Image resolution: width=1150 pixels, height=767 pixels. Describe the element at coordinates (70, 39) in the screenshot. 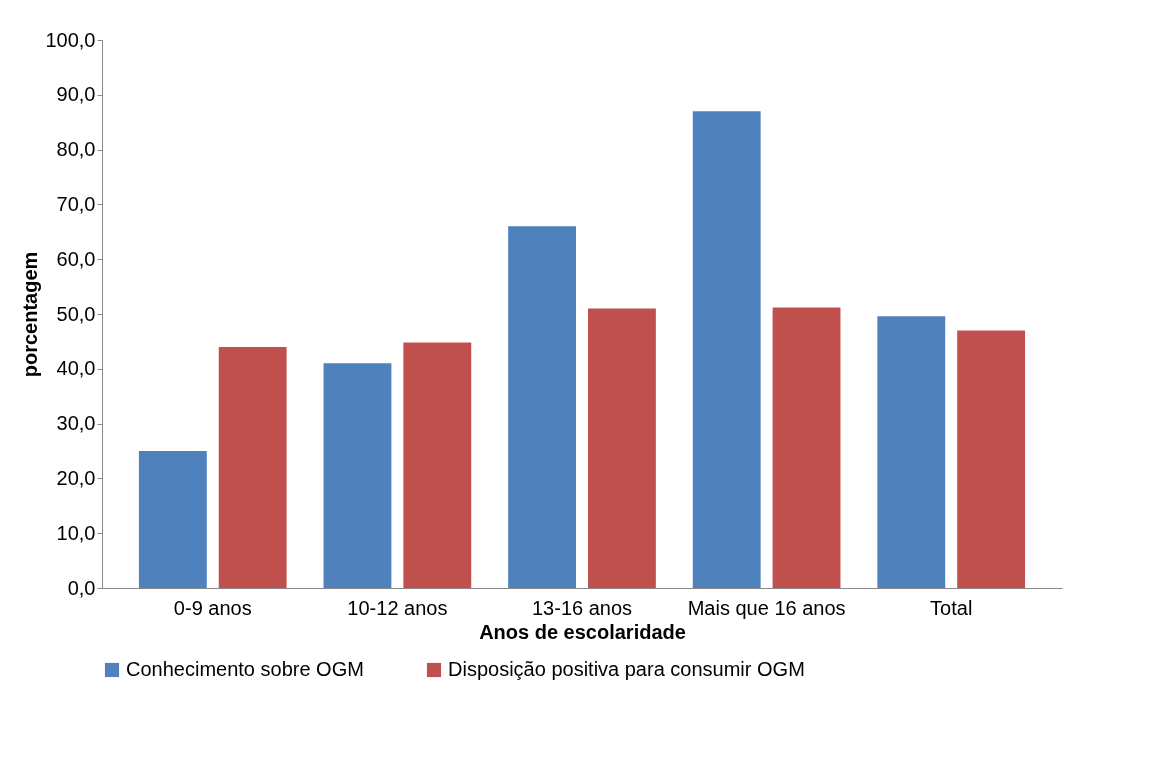

I see `y-tick-label: 100,0` at that location.